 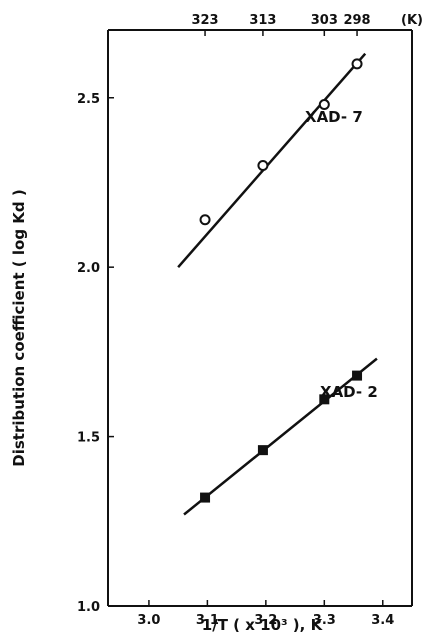 What do you see at coordinates (262, 20) in the screenshot?
I see `top-tick-label: 313` at bounding box center [262, 20].